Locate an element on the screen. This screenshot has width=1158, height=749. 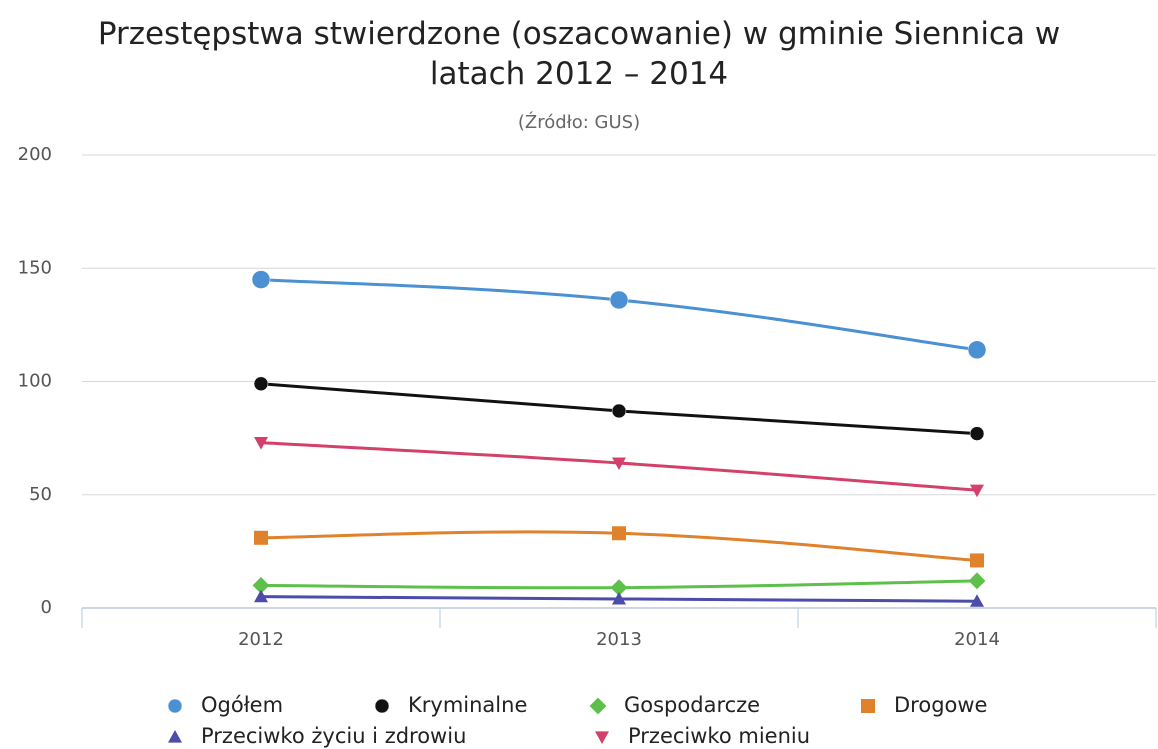
legend-label: Przeciwko mieniu is located at coordinates (719, 736).